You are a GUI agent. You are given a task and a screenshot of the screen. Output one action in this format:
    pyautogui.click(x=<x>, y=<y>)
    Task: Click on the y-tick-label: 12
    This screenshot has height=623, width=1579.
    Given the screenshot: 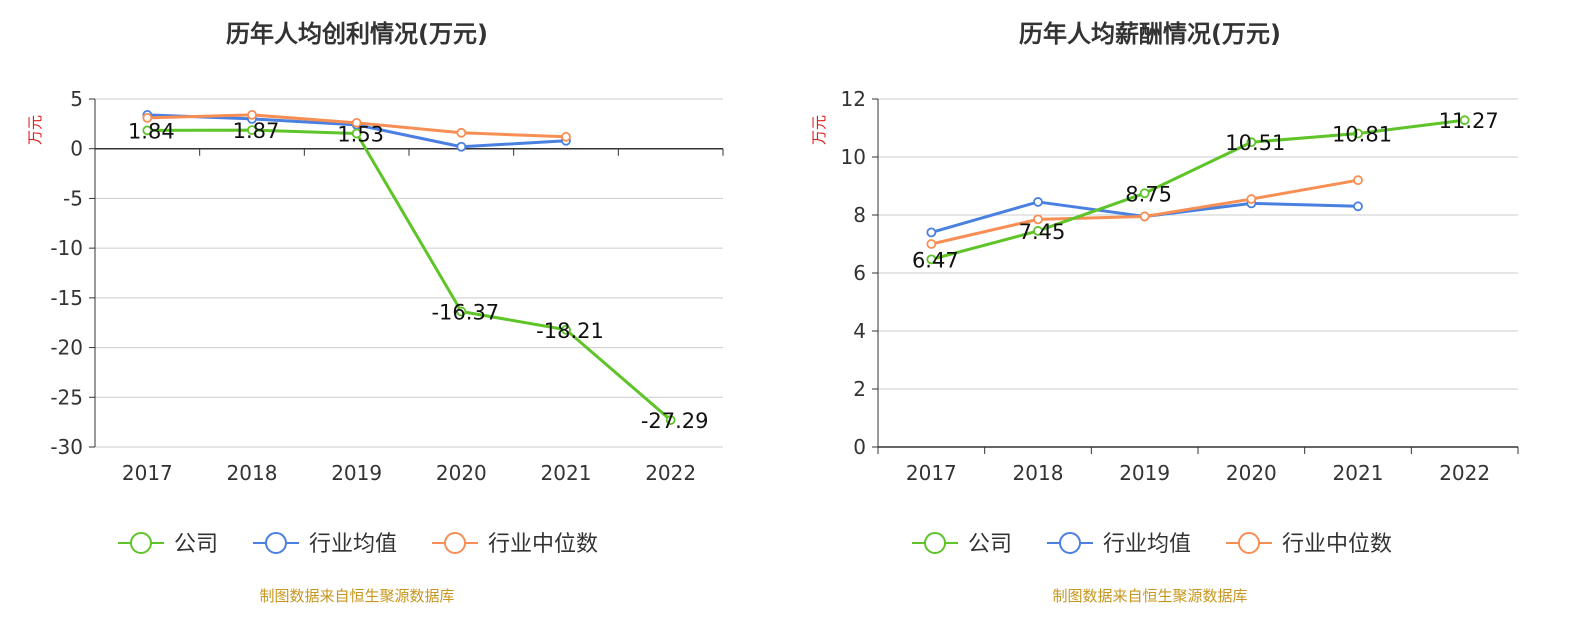 What is the action you would take?
    pyautogui.click(x=853, y=99)
    